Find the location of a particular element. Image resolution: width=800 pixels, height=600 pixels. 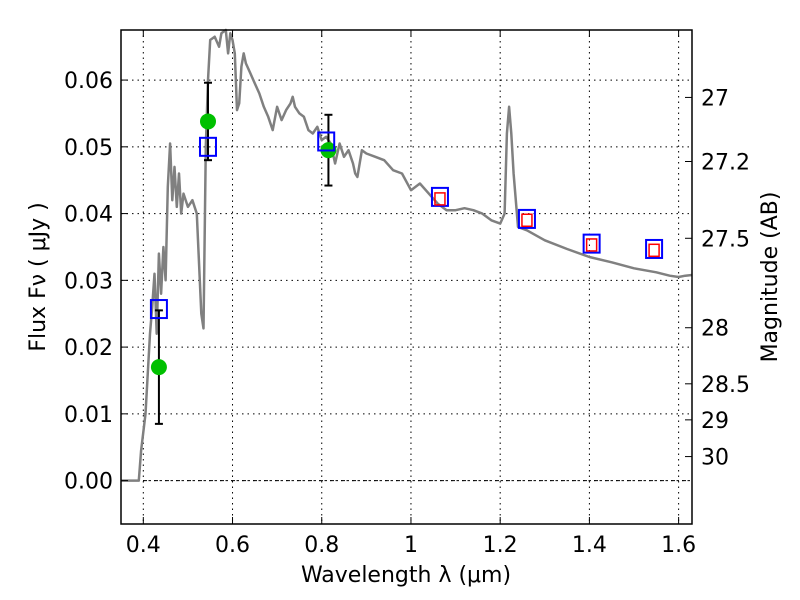

y2-tick-label: 27 is located at coordinates (715, 98).